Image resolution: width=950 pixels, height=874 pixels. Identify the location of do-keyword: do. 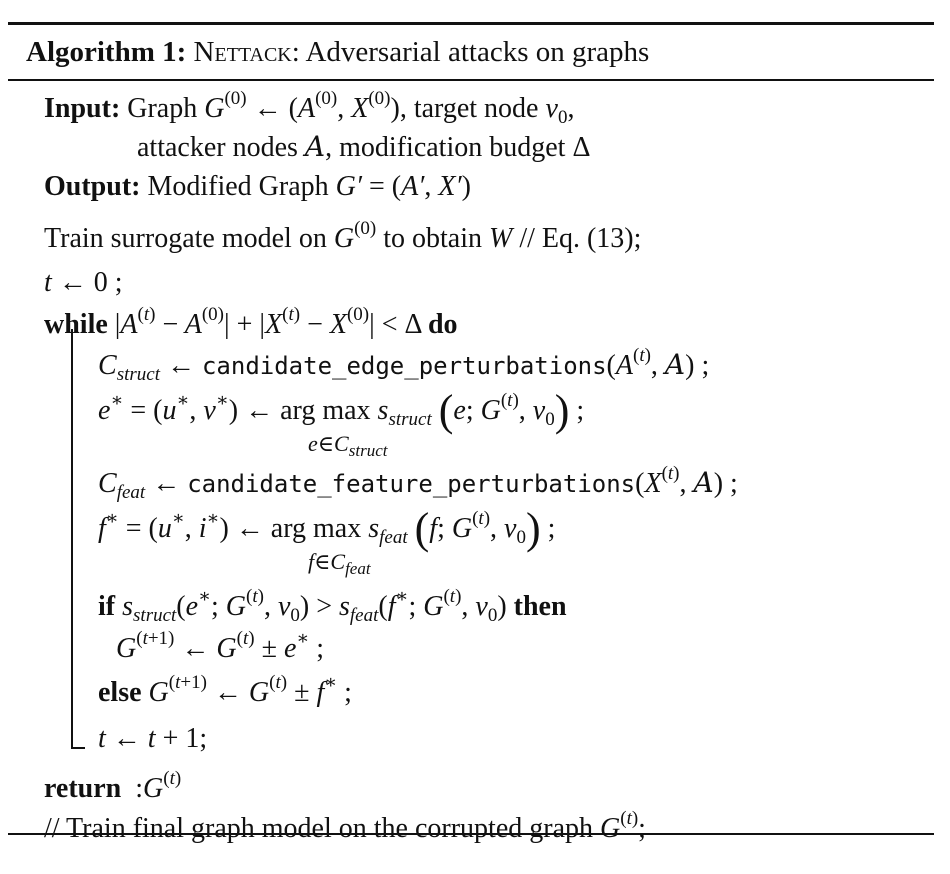
(442, 324).